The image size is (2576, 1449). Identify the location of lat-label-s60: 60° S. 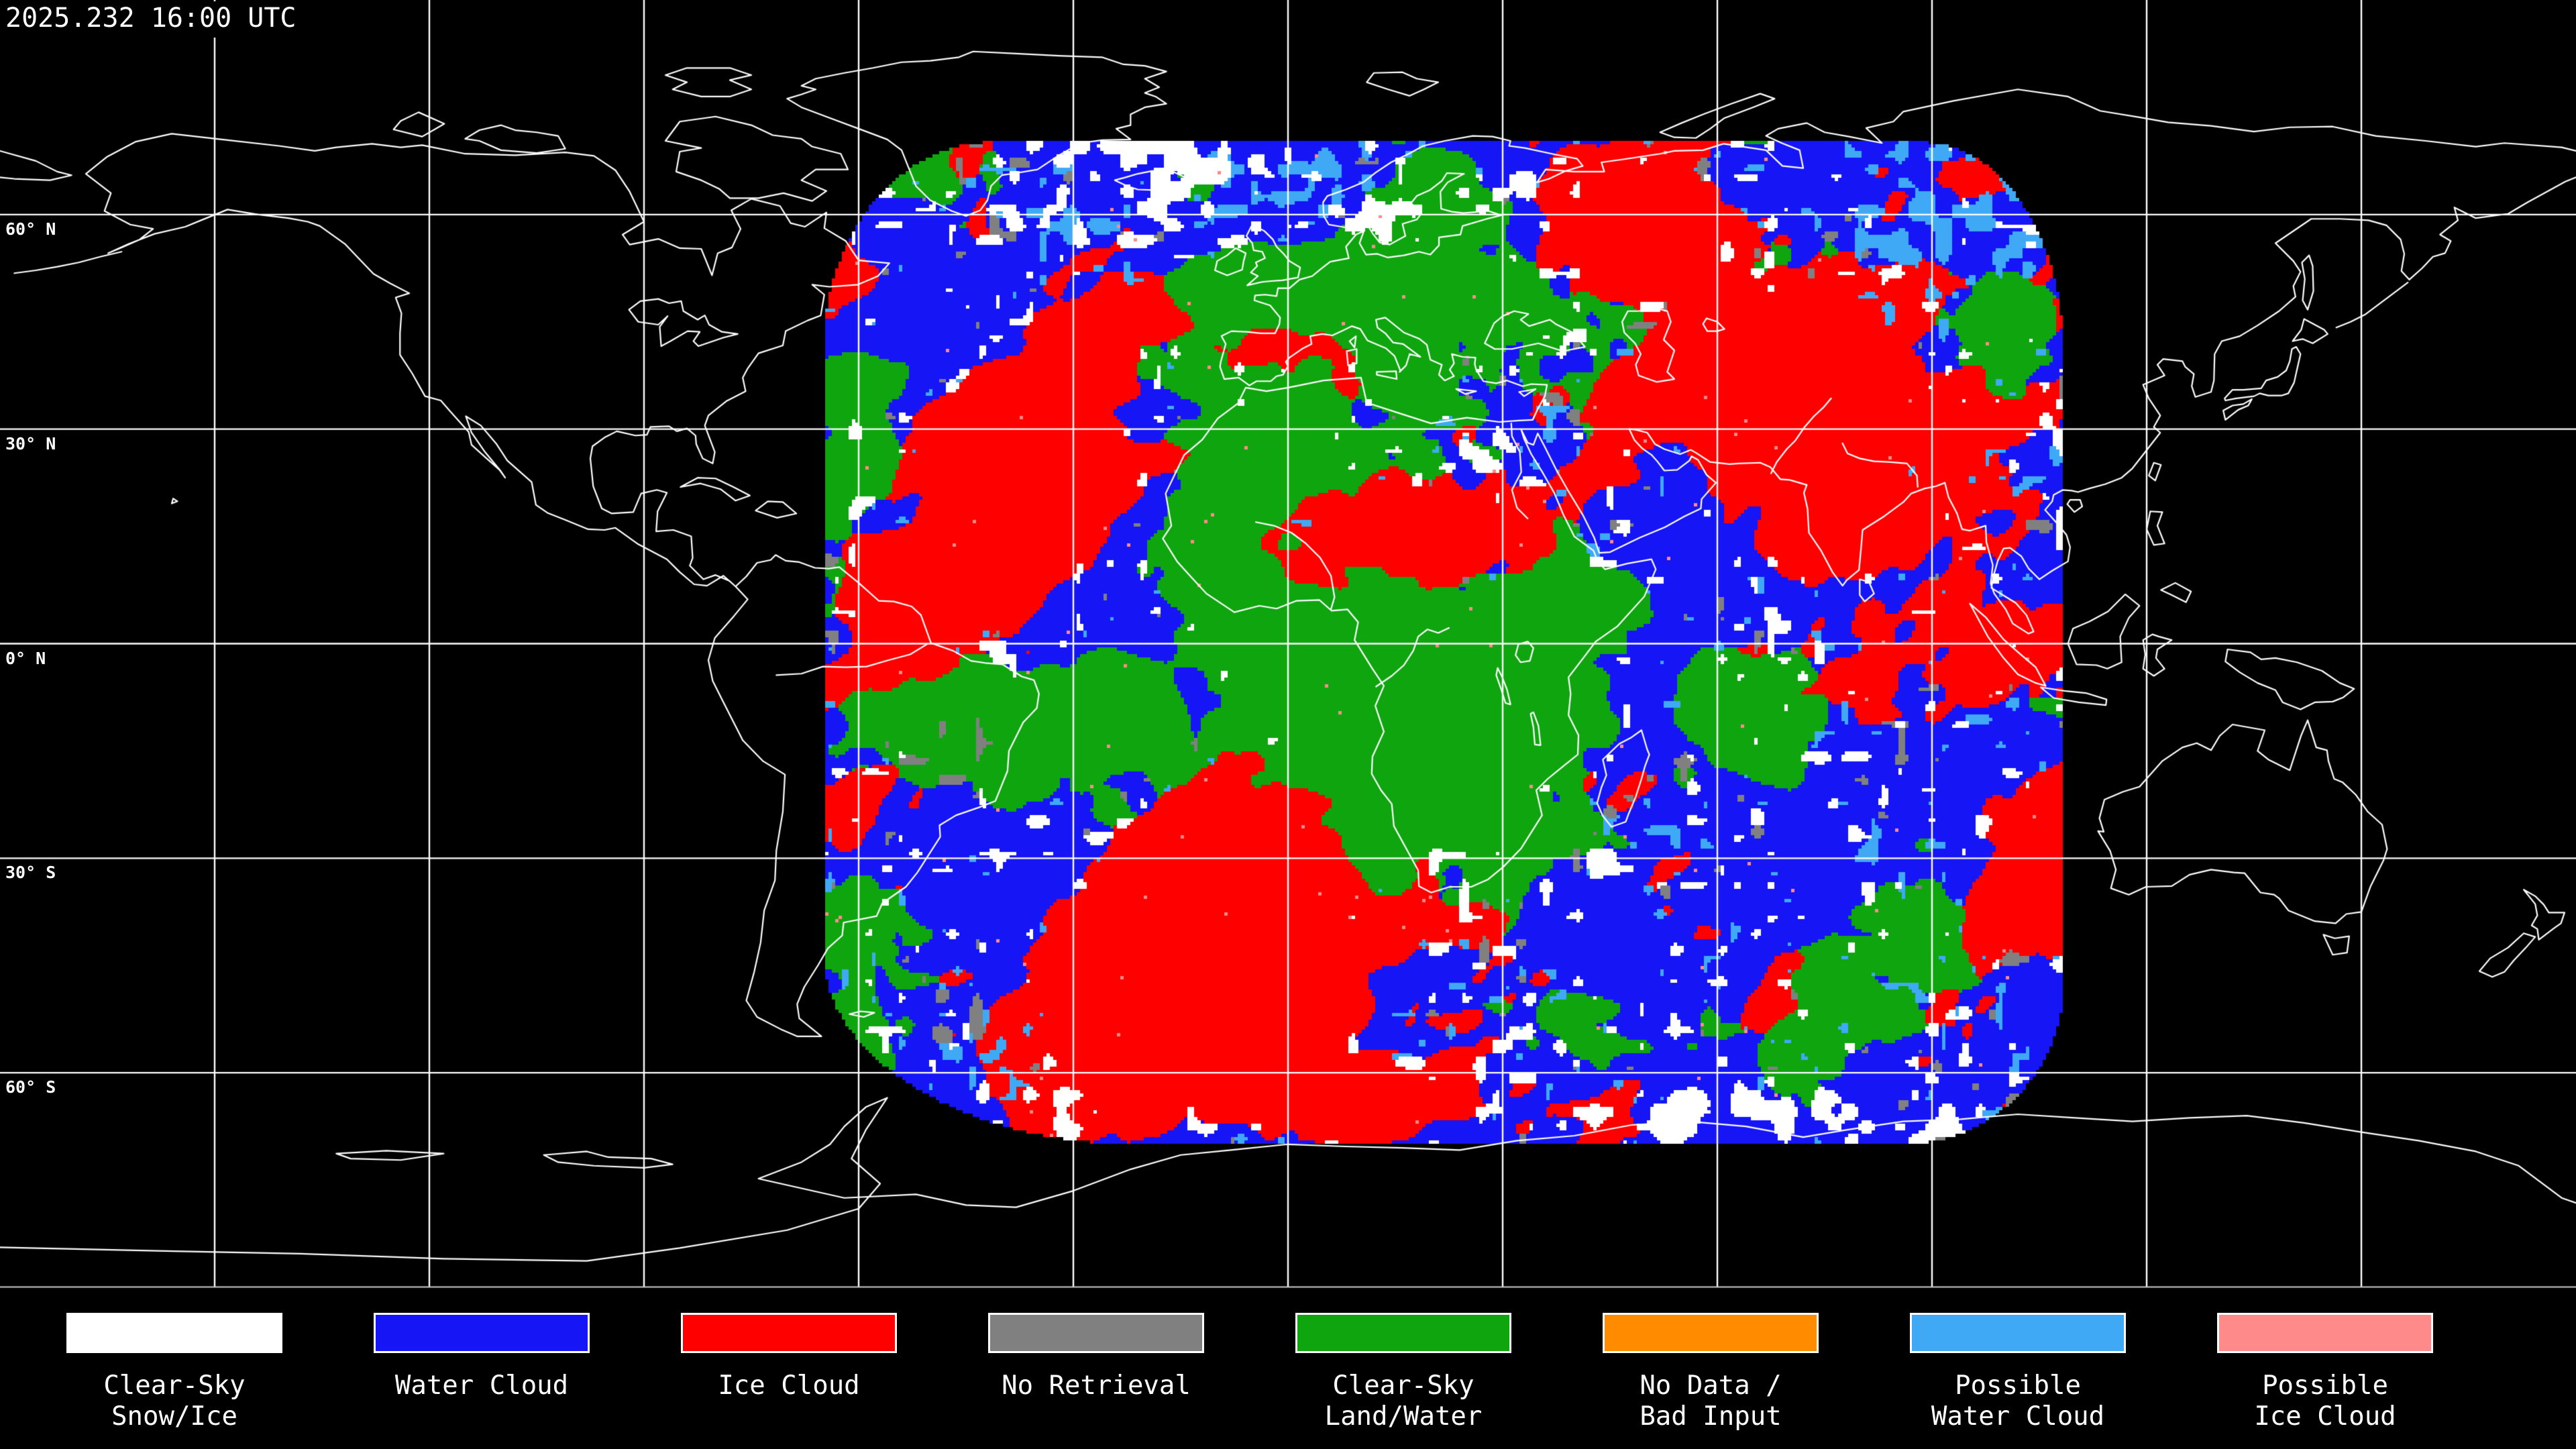
(33, 1088).